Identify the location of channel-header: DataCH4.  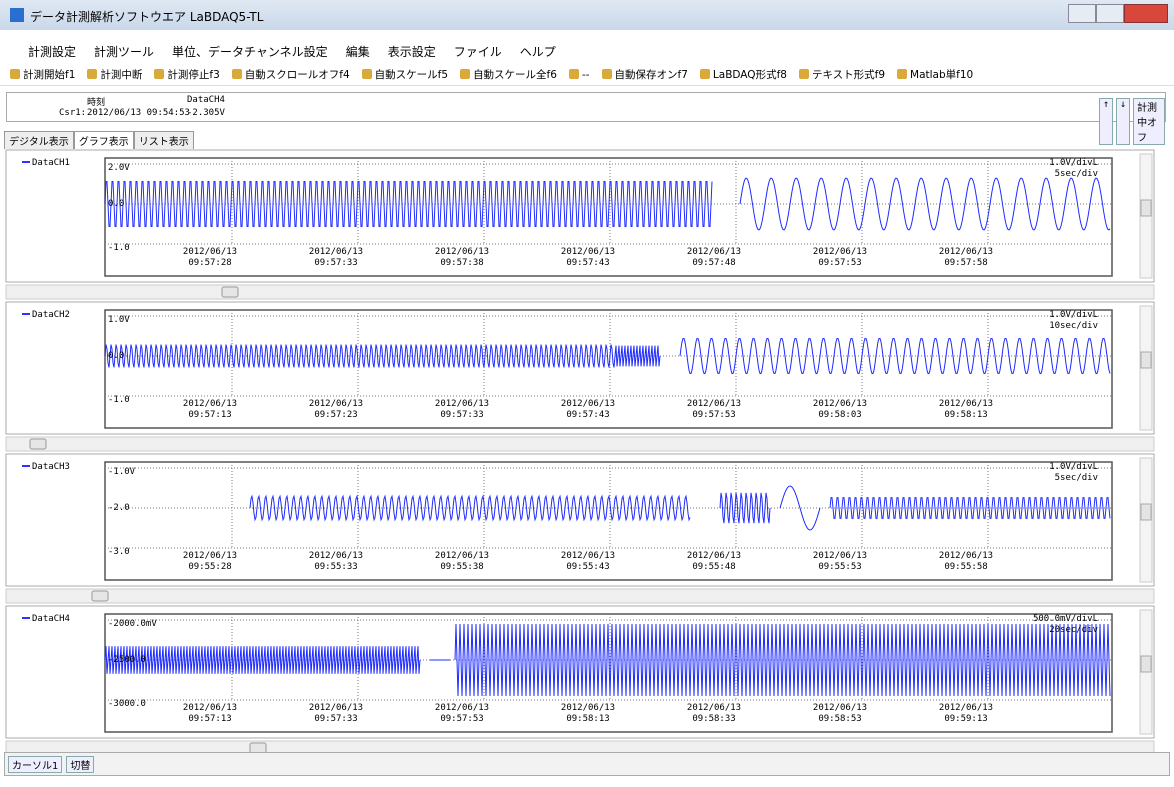
(206, 100).